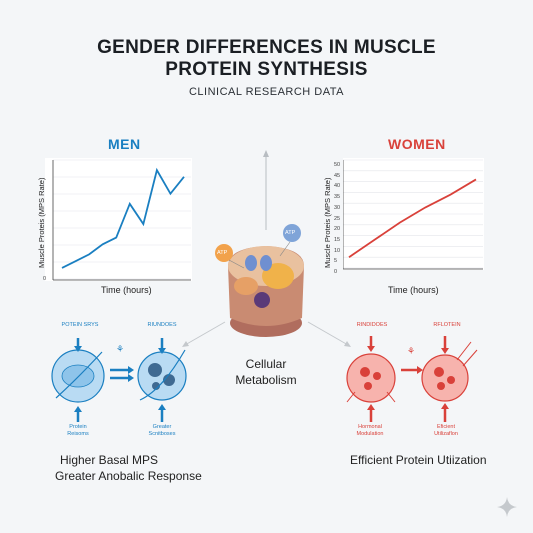  What do you see at coordinates (262, 300) in the screenshot?
I see `cell-nucleus` at bounding box center [262, 300].